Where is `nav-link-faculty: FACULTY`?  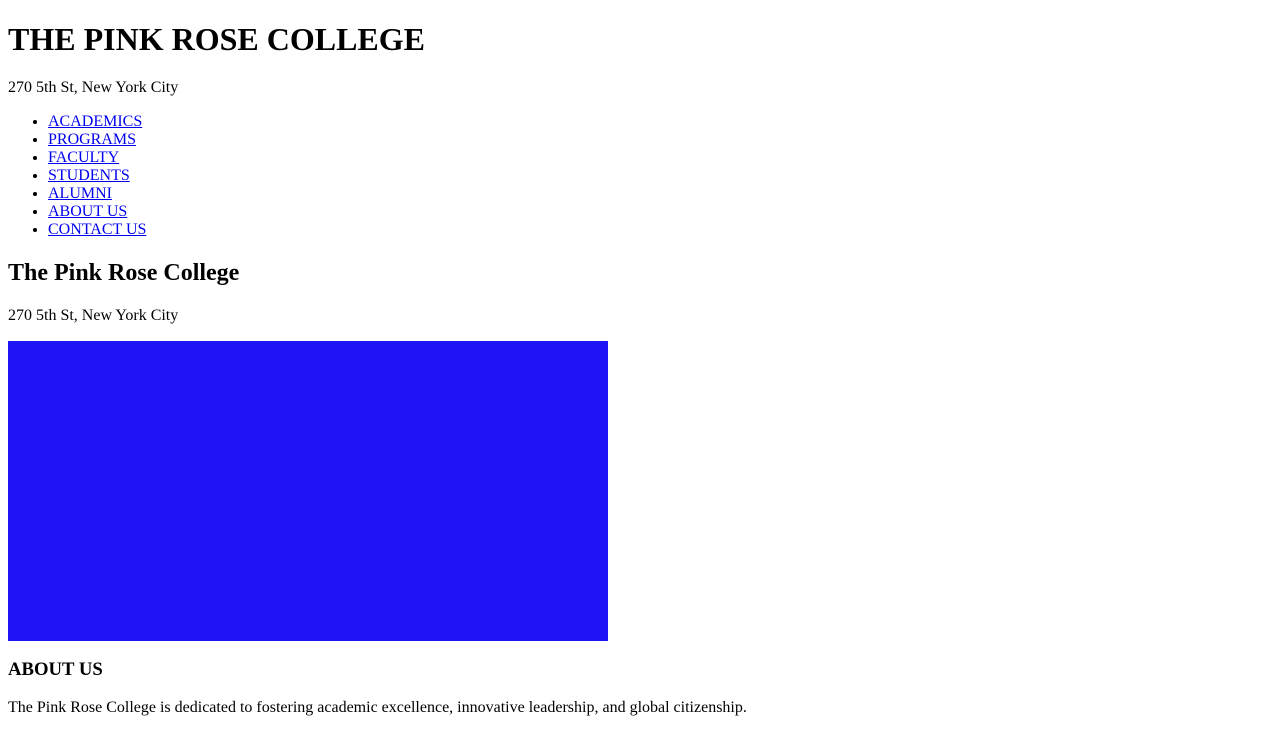 nav-link-faculty: FACULTY is located at coordinates (84, 157).